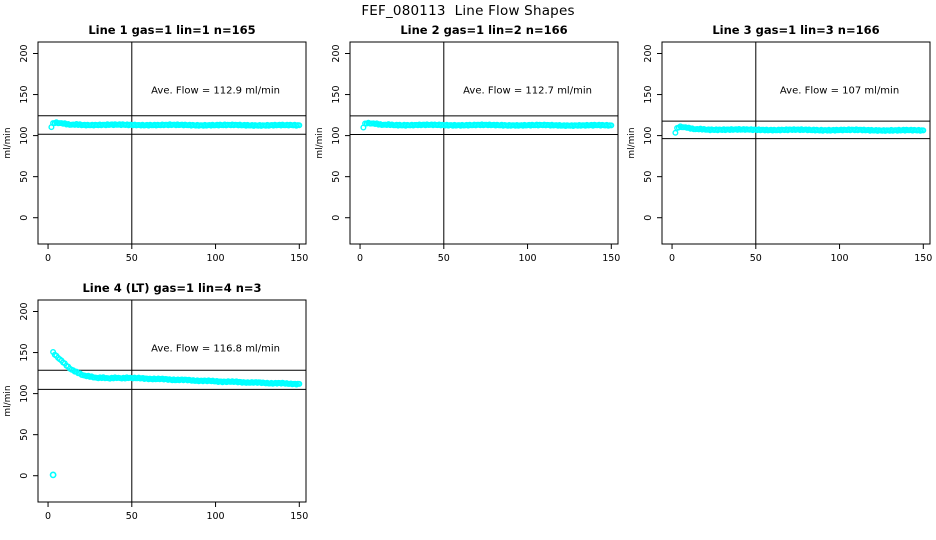  I want to click on page-title: FEF_080113 Line Flow Shapes, so click(468, 11).